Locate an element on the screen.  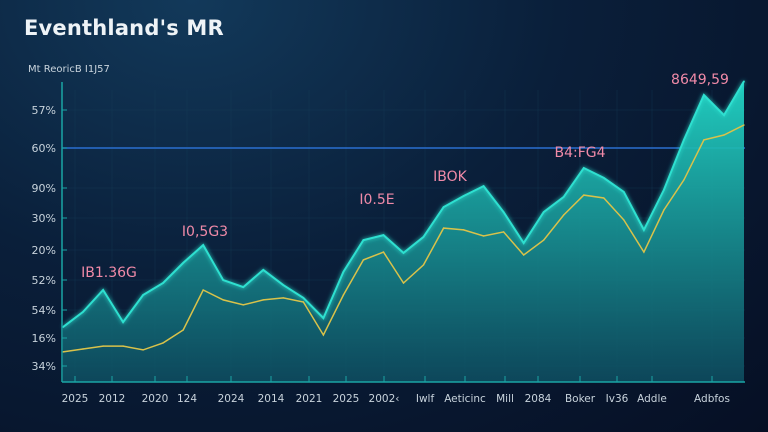
data-annotation: IB1.36G is located at coordinates (109, 273).